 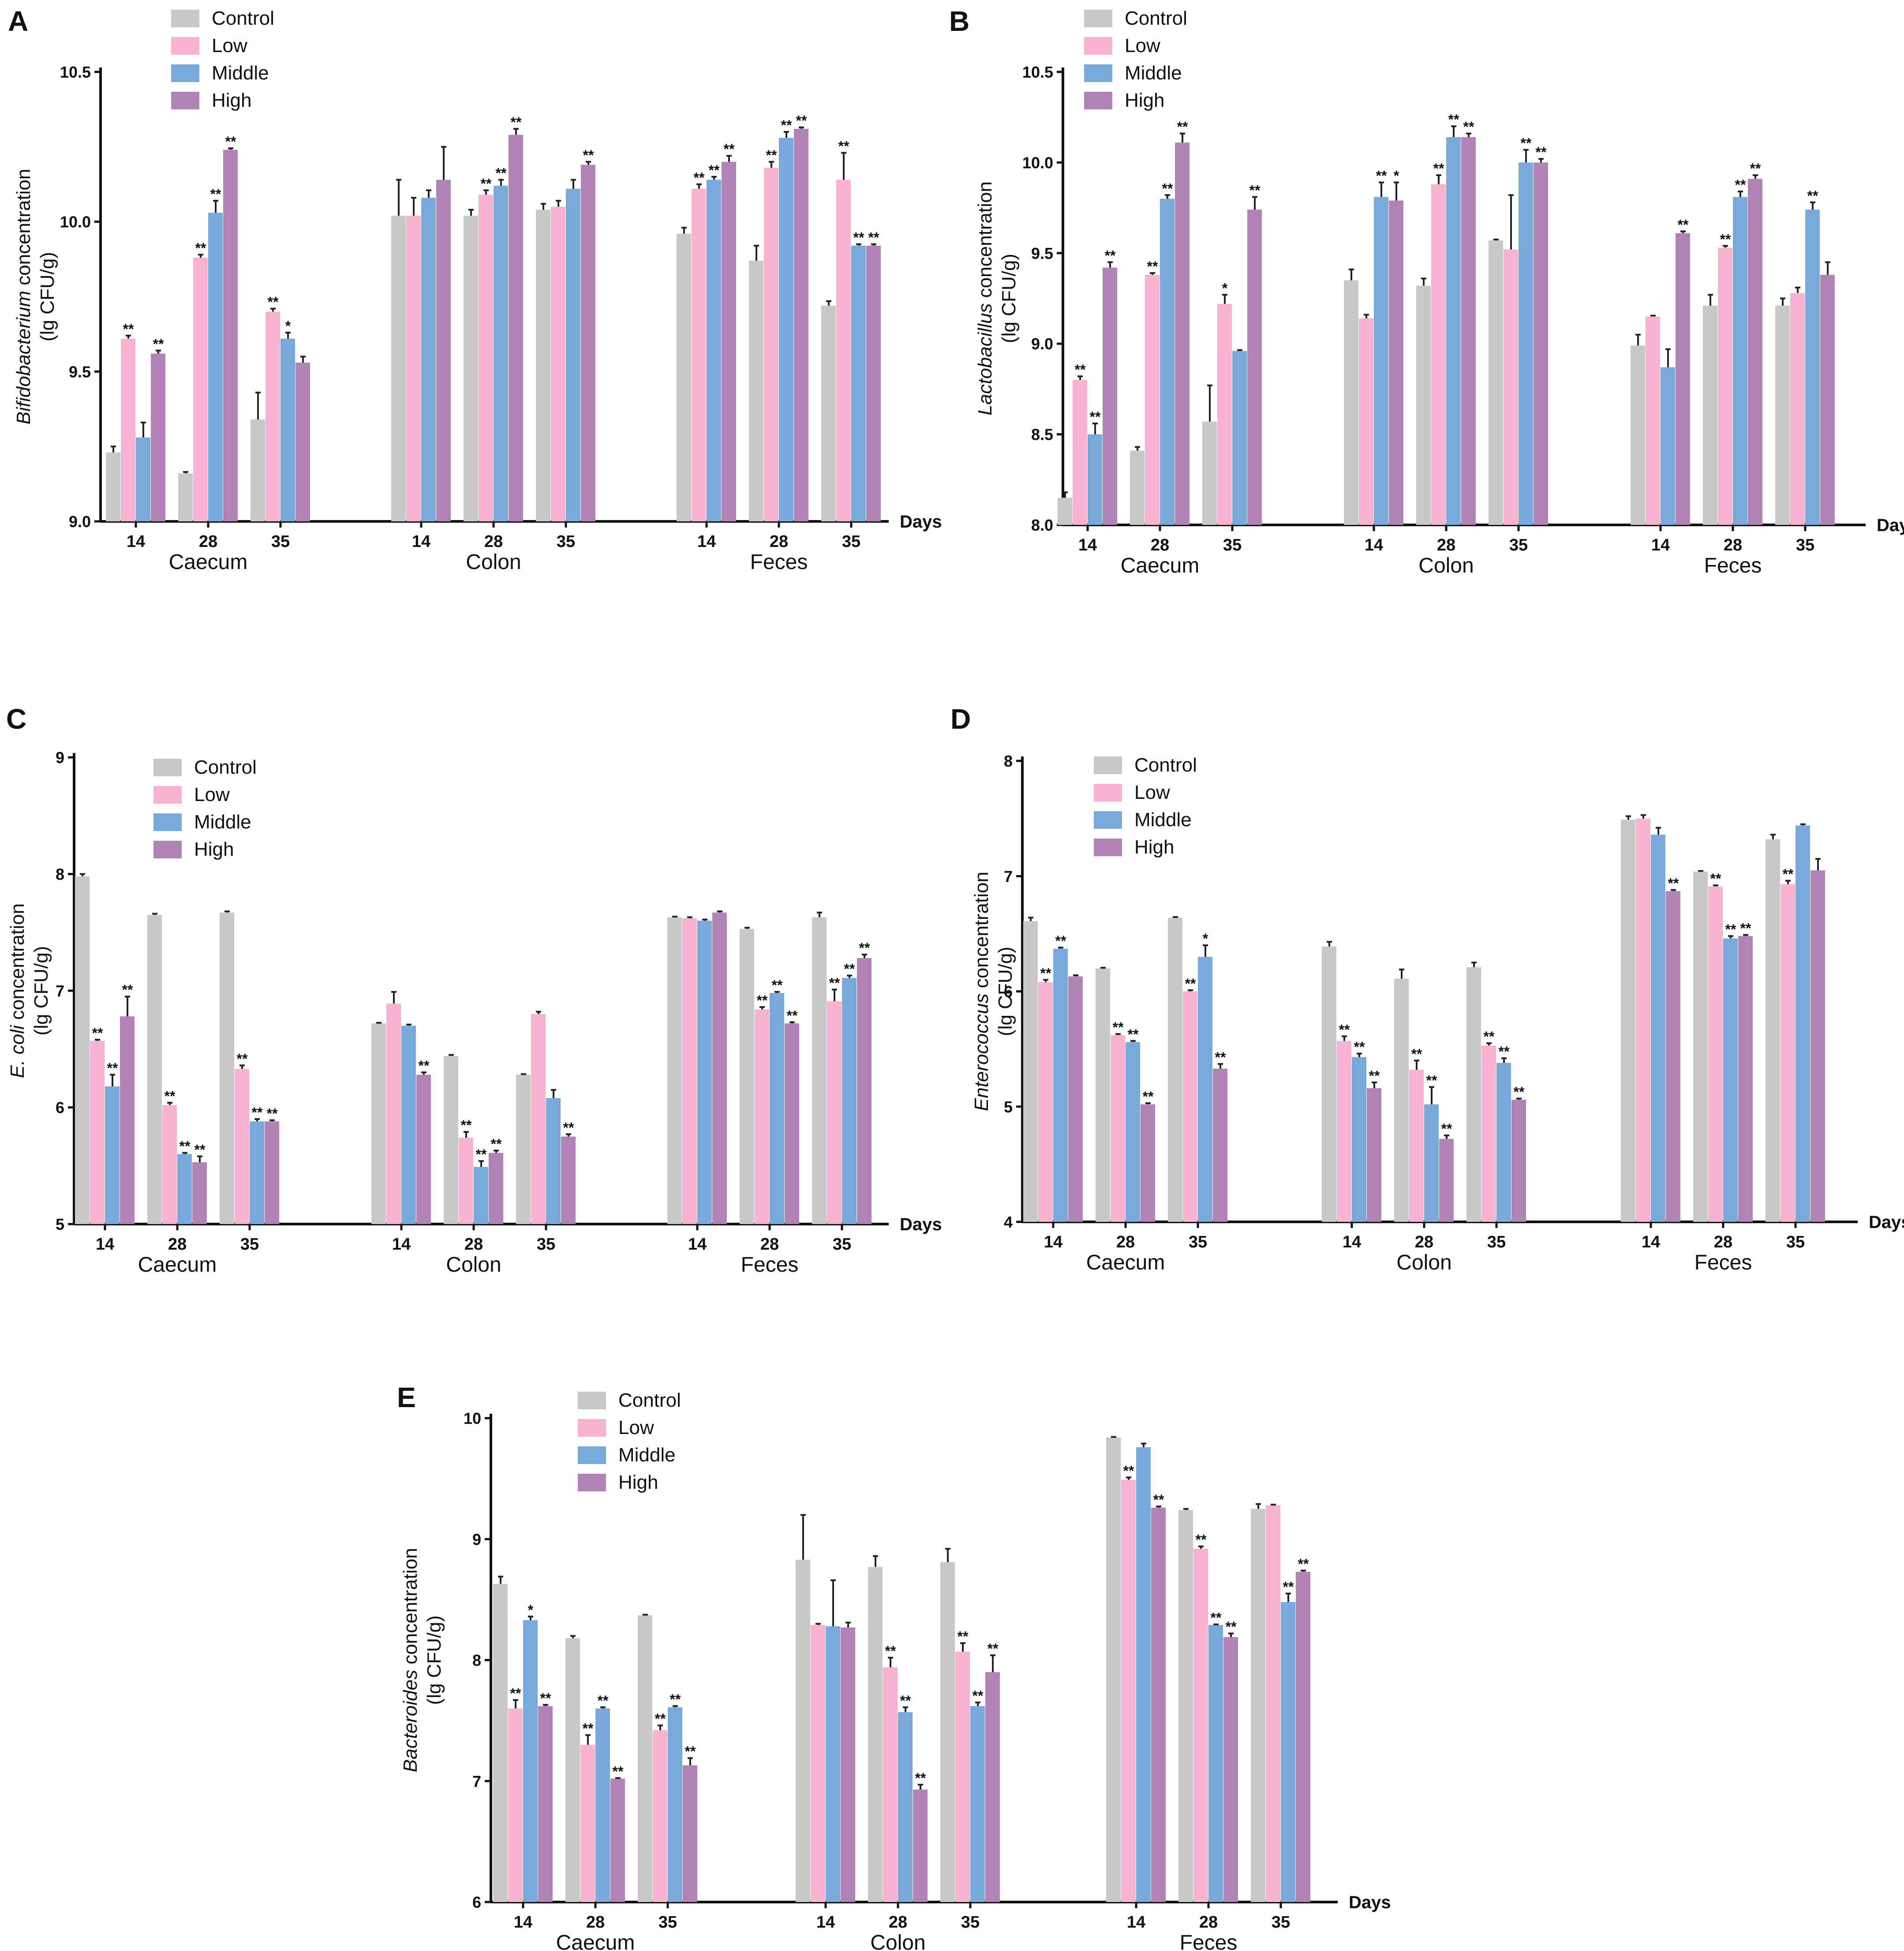 I want to click on x-axis-title: Days, so click(x=1887, y=1223).